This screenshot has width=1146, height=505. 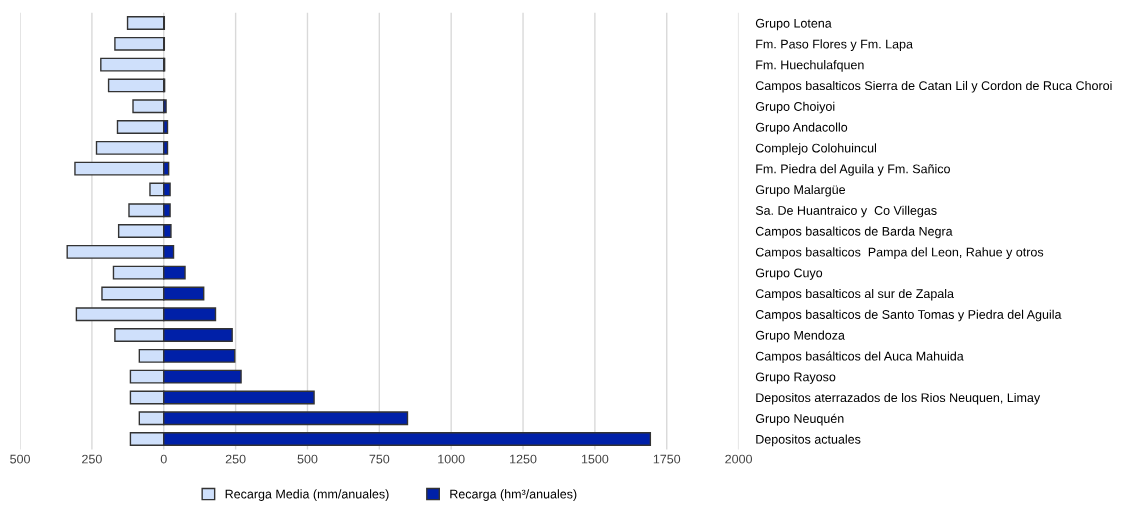 What do you see at coordinates (595, 459) in the screenshot?
I see `x-tick-label: 1500` at bounding box center [595, 459].